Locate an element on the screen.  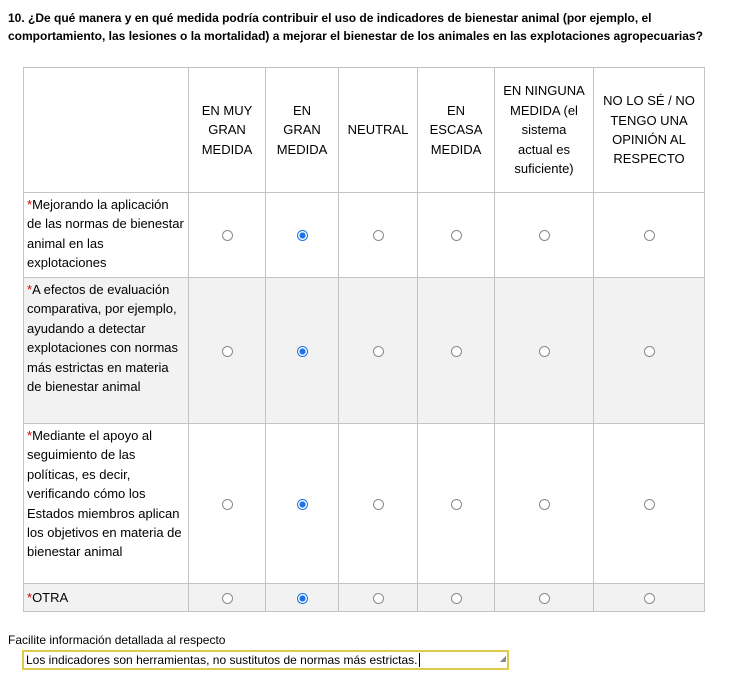
column-header: EN GRAN MEDIDA is located at coordinates (302, 130).